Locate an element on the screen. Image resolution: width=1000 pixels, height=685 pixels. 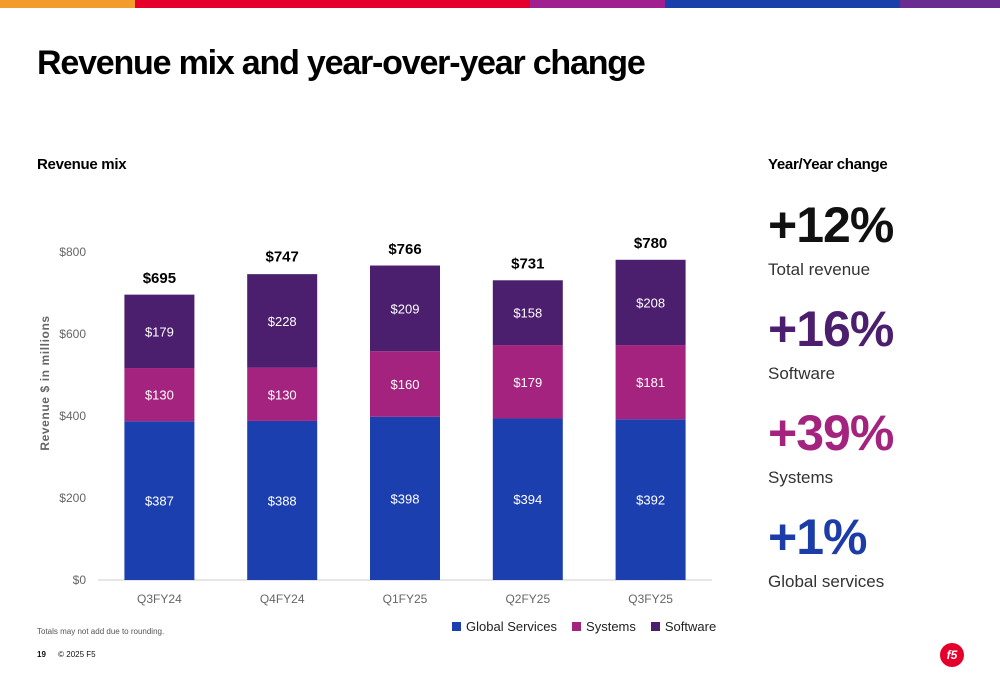
bar-total-label: $780 is located at coordinates (650, 243).